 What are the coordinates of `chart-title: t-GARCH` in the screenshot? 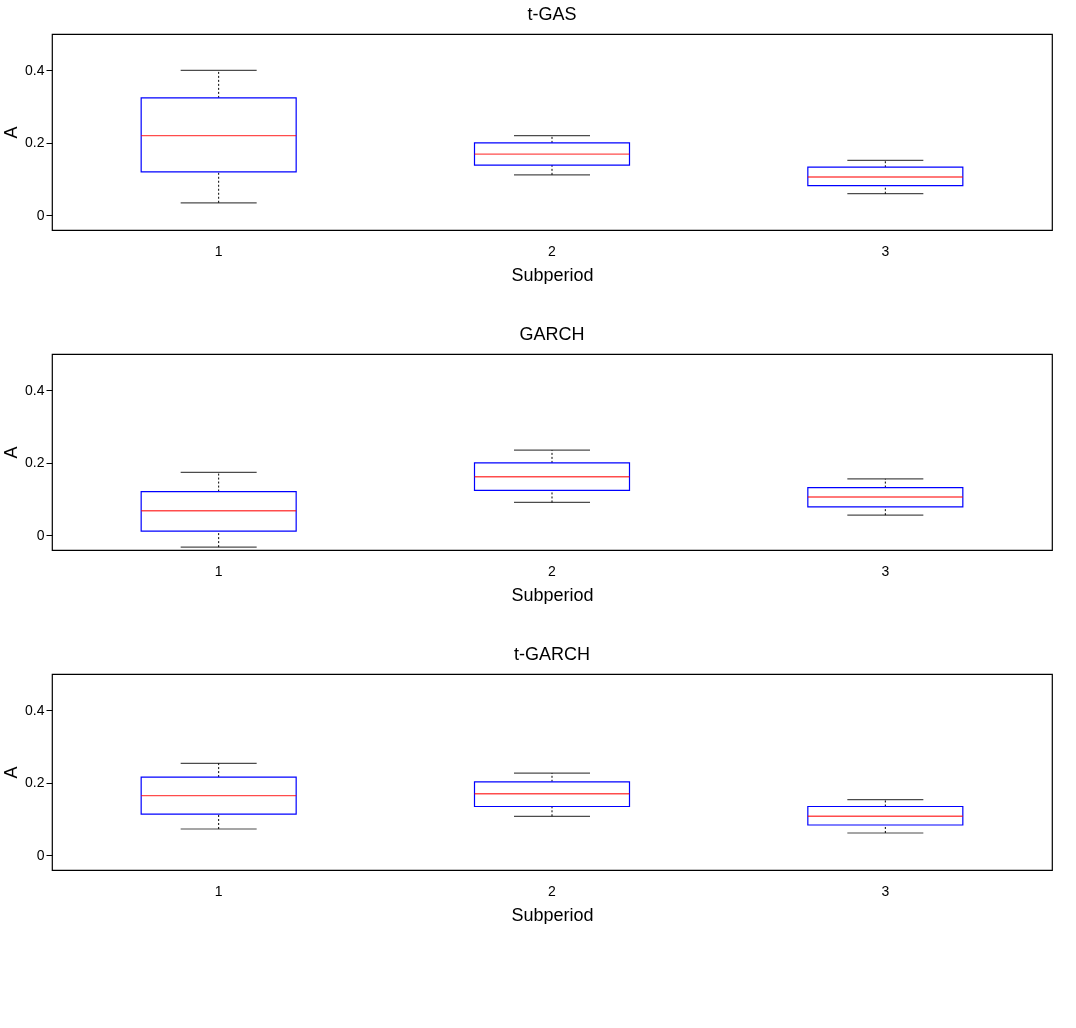 It's located at (552, 654).